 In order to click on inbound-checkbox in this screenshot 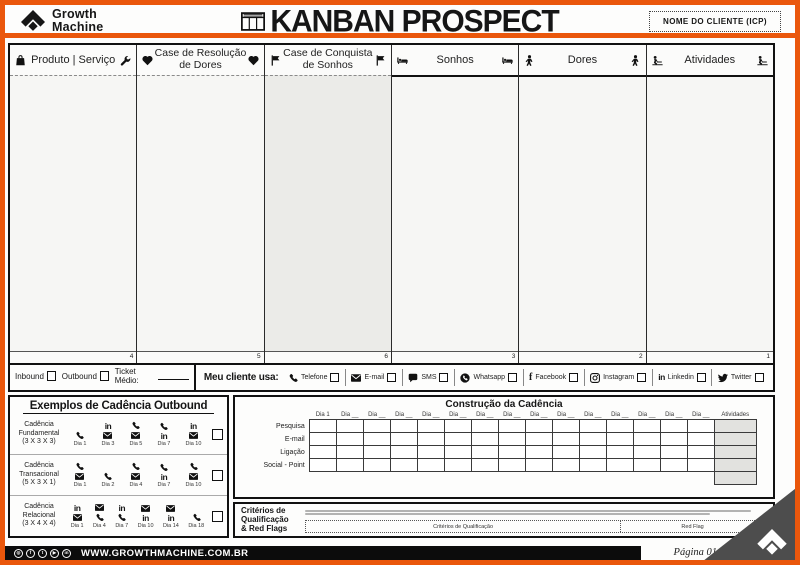, I will do `click(51, 376)`.